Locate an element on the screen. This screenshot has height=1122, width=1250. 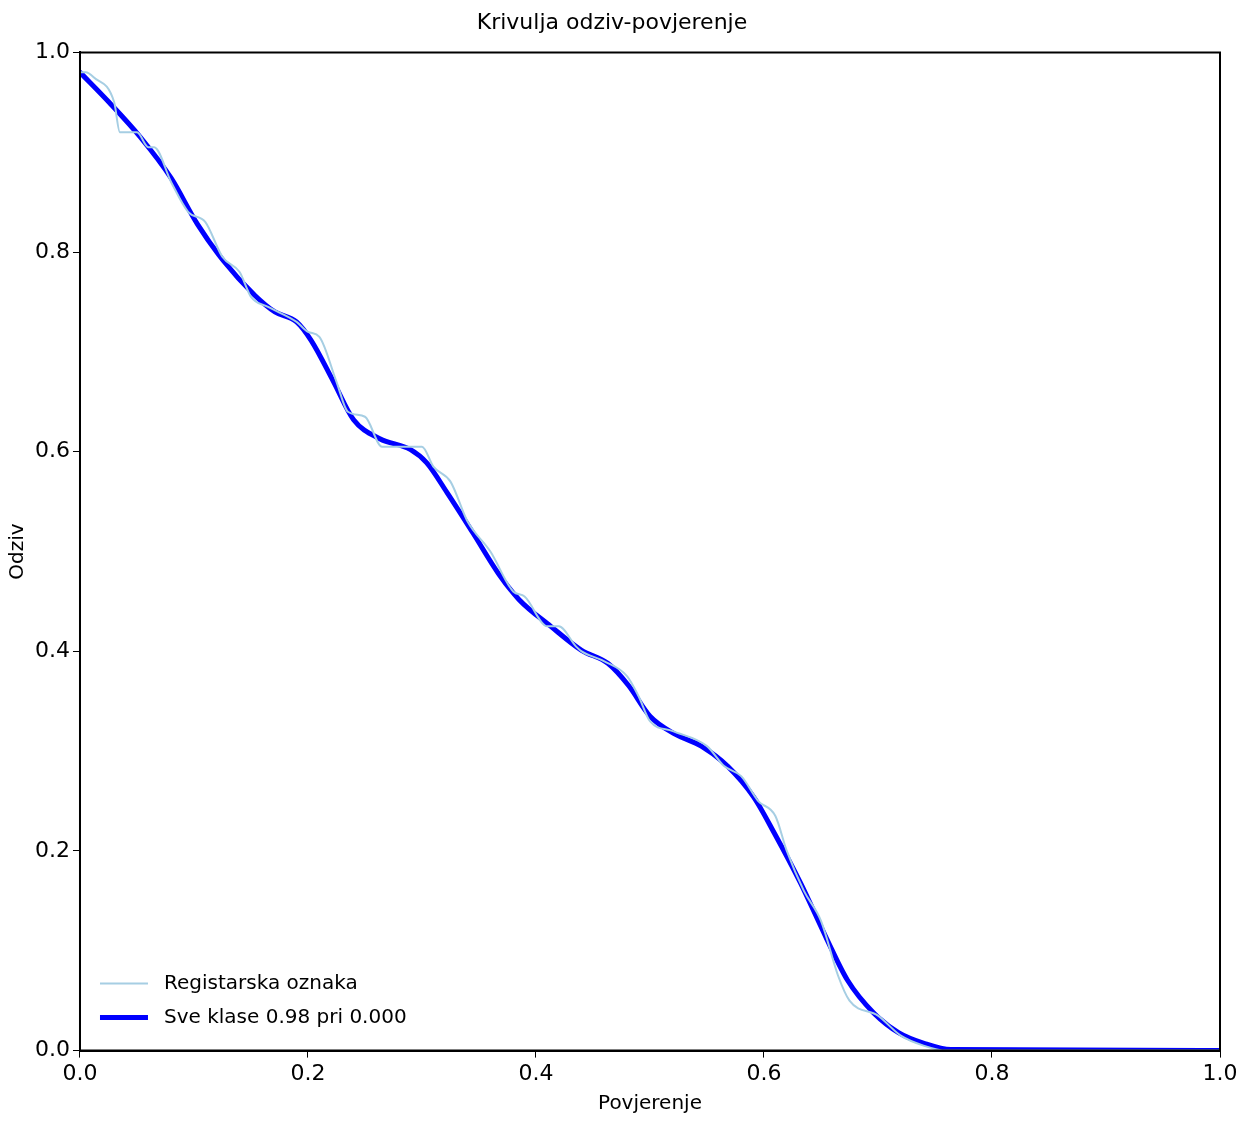
y-tick-label: 1.0 is located at coordinates (52, 51).